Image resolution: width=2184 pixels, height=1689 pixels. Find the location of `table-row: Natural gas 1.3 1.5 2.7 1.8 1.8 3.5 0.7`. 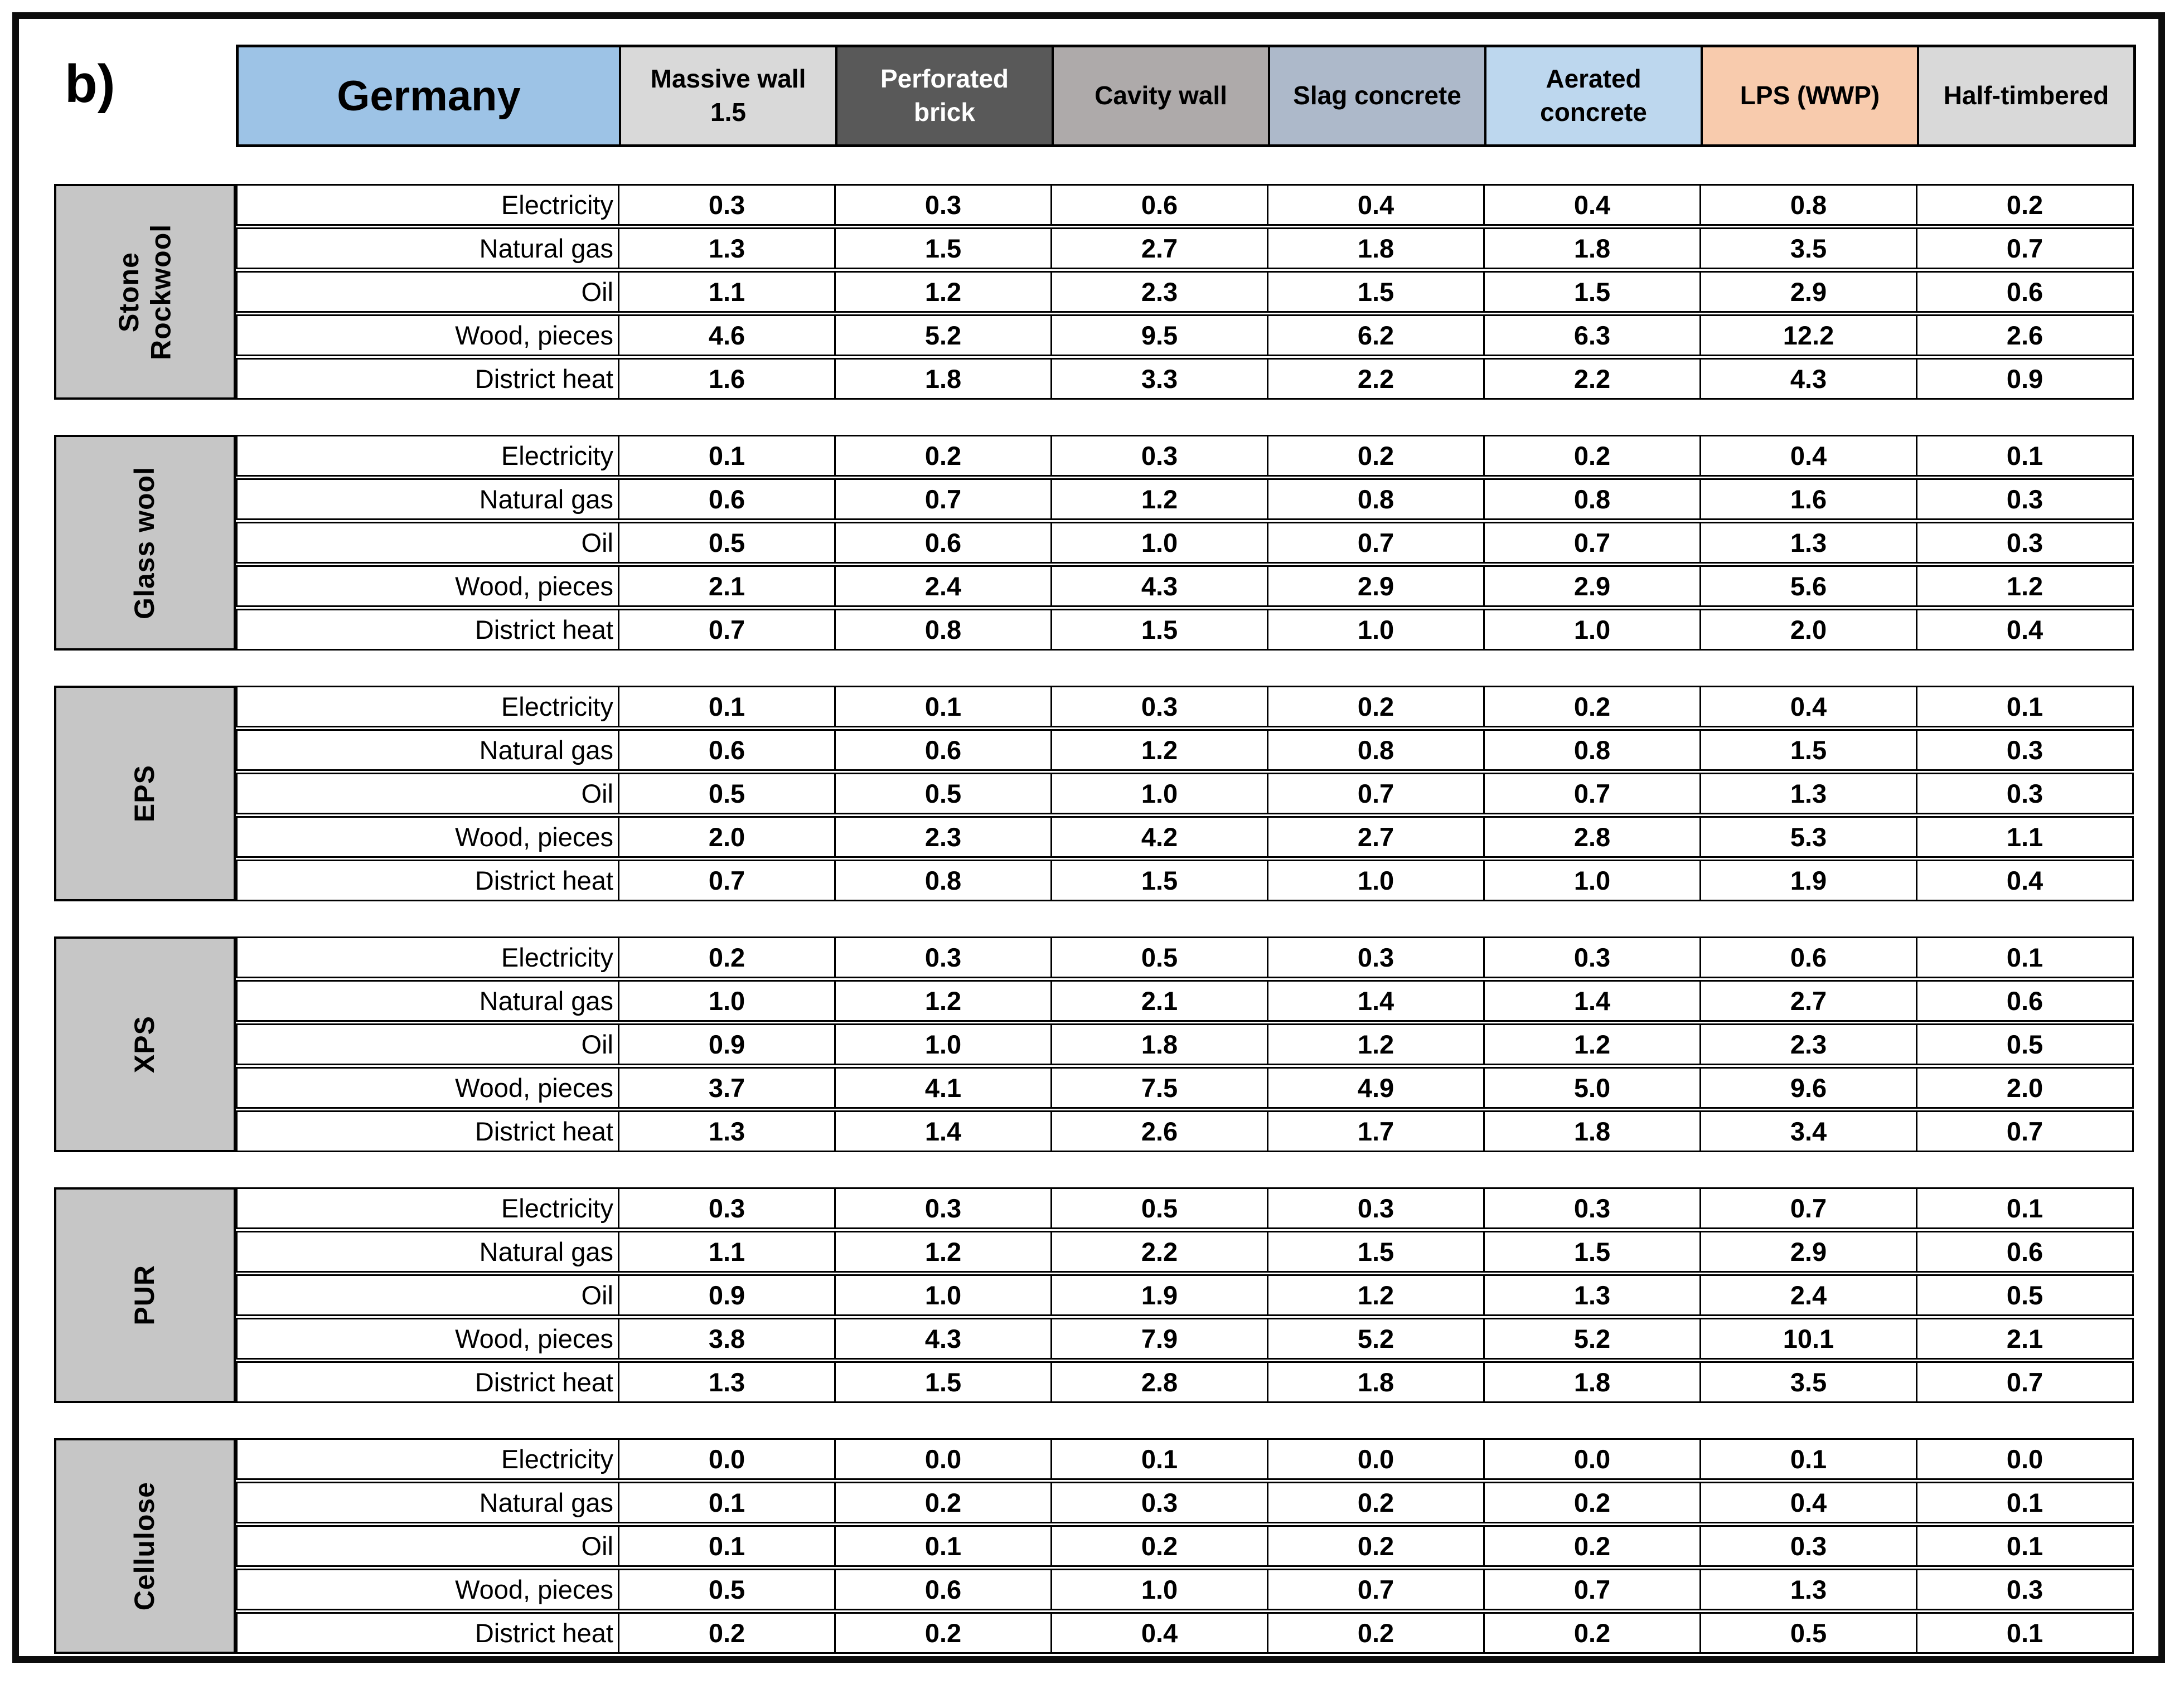

table-row: Natural gas 1.3 1.5 2.7 1.8 1.8 3.5 0.7 is located at coordinates (1185, 248).